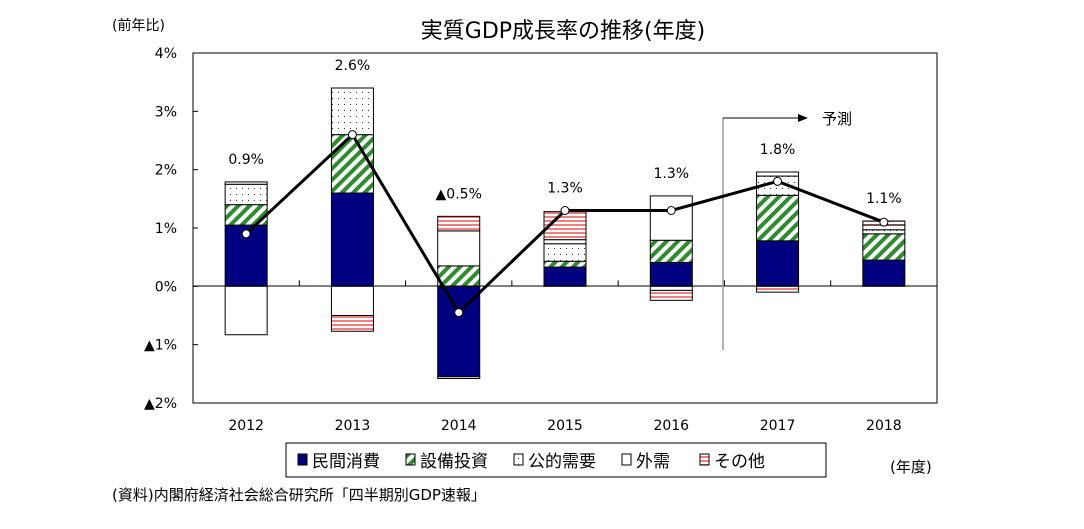 The image size is (1084, 529). What do you see at coordinates (138, 25) in the screenshot?
I see `y-axis-label: (前年比)` at bounding box center [138, 25].